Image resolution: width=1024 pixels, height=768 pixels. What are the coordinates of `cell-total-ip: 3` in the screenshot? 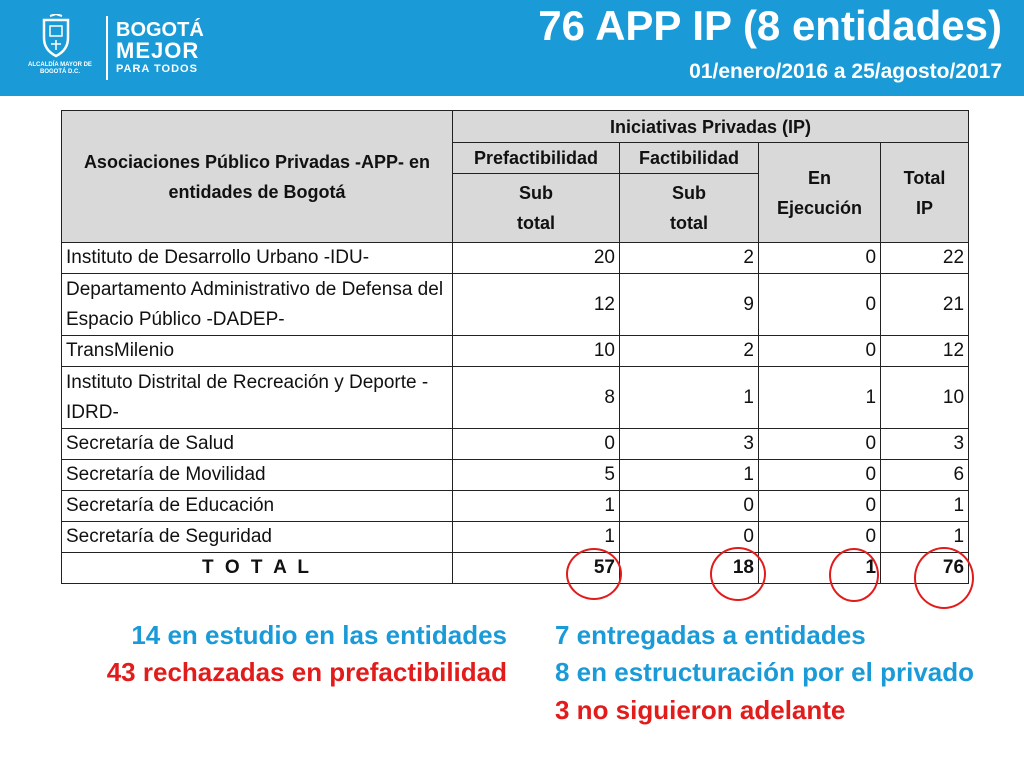 It's located at (925, 444).